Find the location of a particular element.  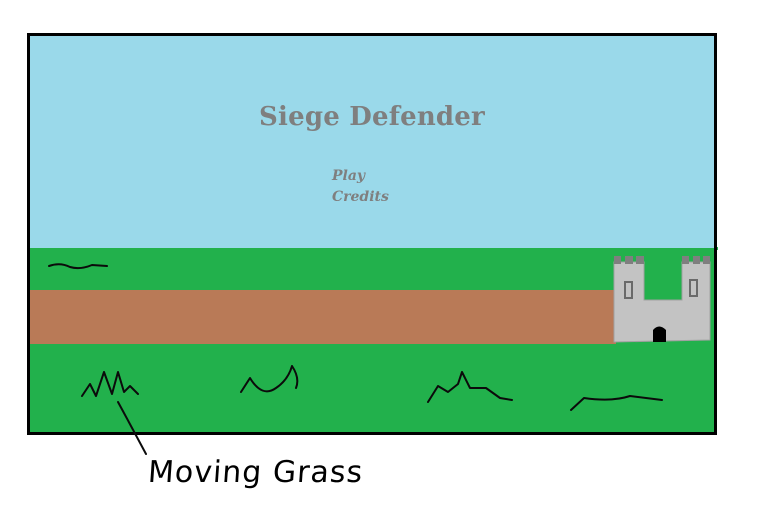

game-title: Siege Defender is located at coordinates (372, 117).